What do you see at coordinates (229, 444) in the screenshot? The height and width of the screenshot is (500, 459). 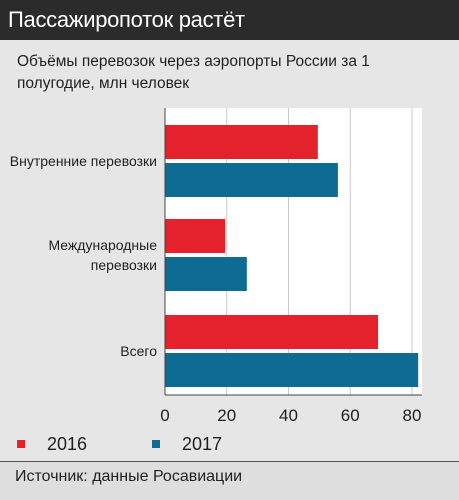 I see `chart-legend: 2016 2017` at bounding box center [229, 444].